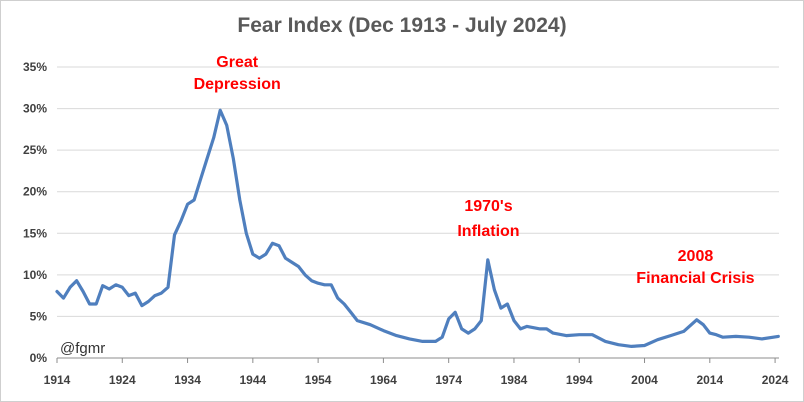 This screenshot has height=402, width=804. I want to click on annotation-label: 1970's Inflation, so click(488, 219).